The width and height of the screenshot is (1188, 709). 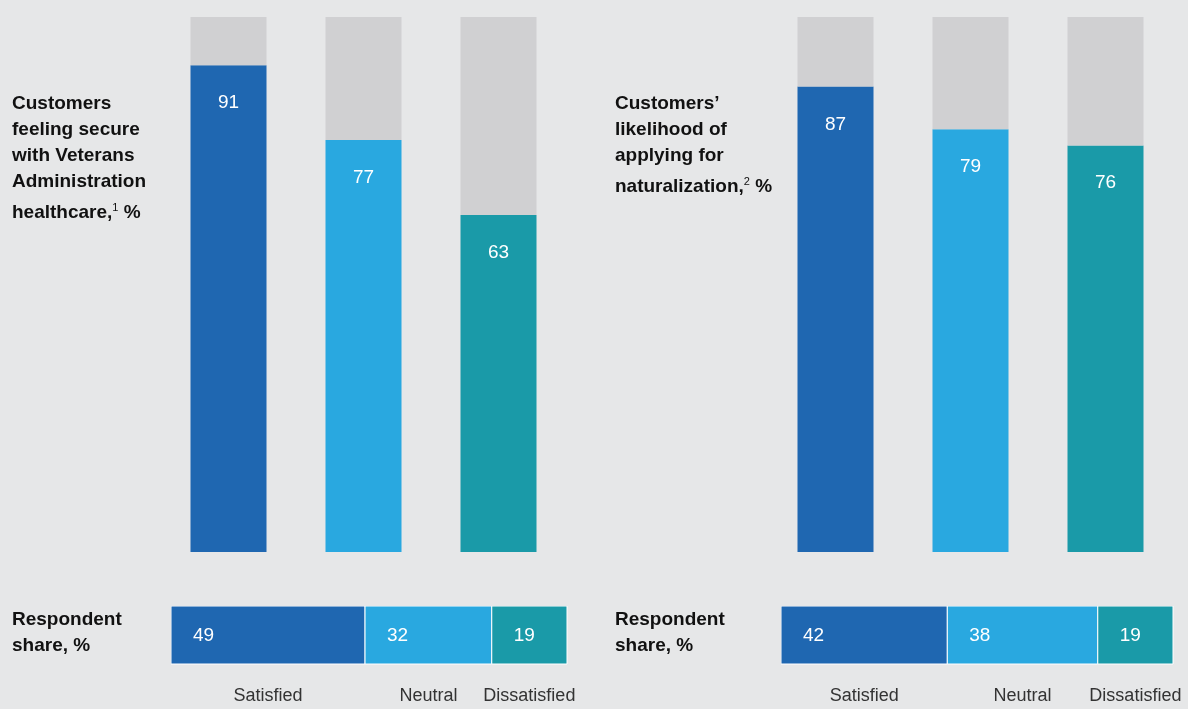 What do you see at coordinates (694, 145) in the screenshot?
I see `text: Customers’ likelihood of applying for naturalization,$^{2}$ %` at bounding box center [694, 145].